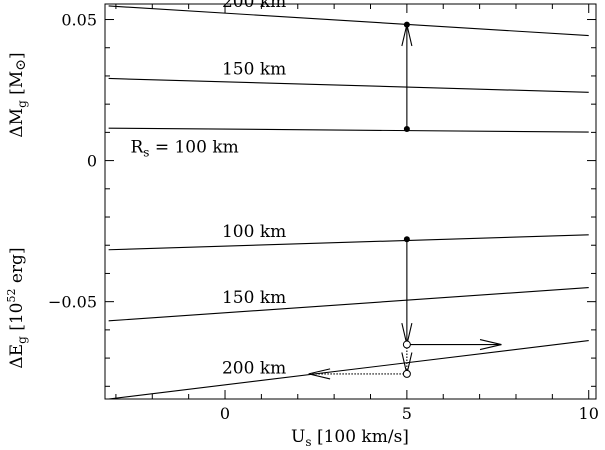  Describe the element at coordinates (350, 438) in the screenshot. I see `x-axis-label: Us [100 km/s]` at that location.